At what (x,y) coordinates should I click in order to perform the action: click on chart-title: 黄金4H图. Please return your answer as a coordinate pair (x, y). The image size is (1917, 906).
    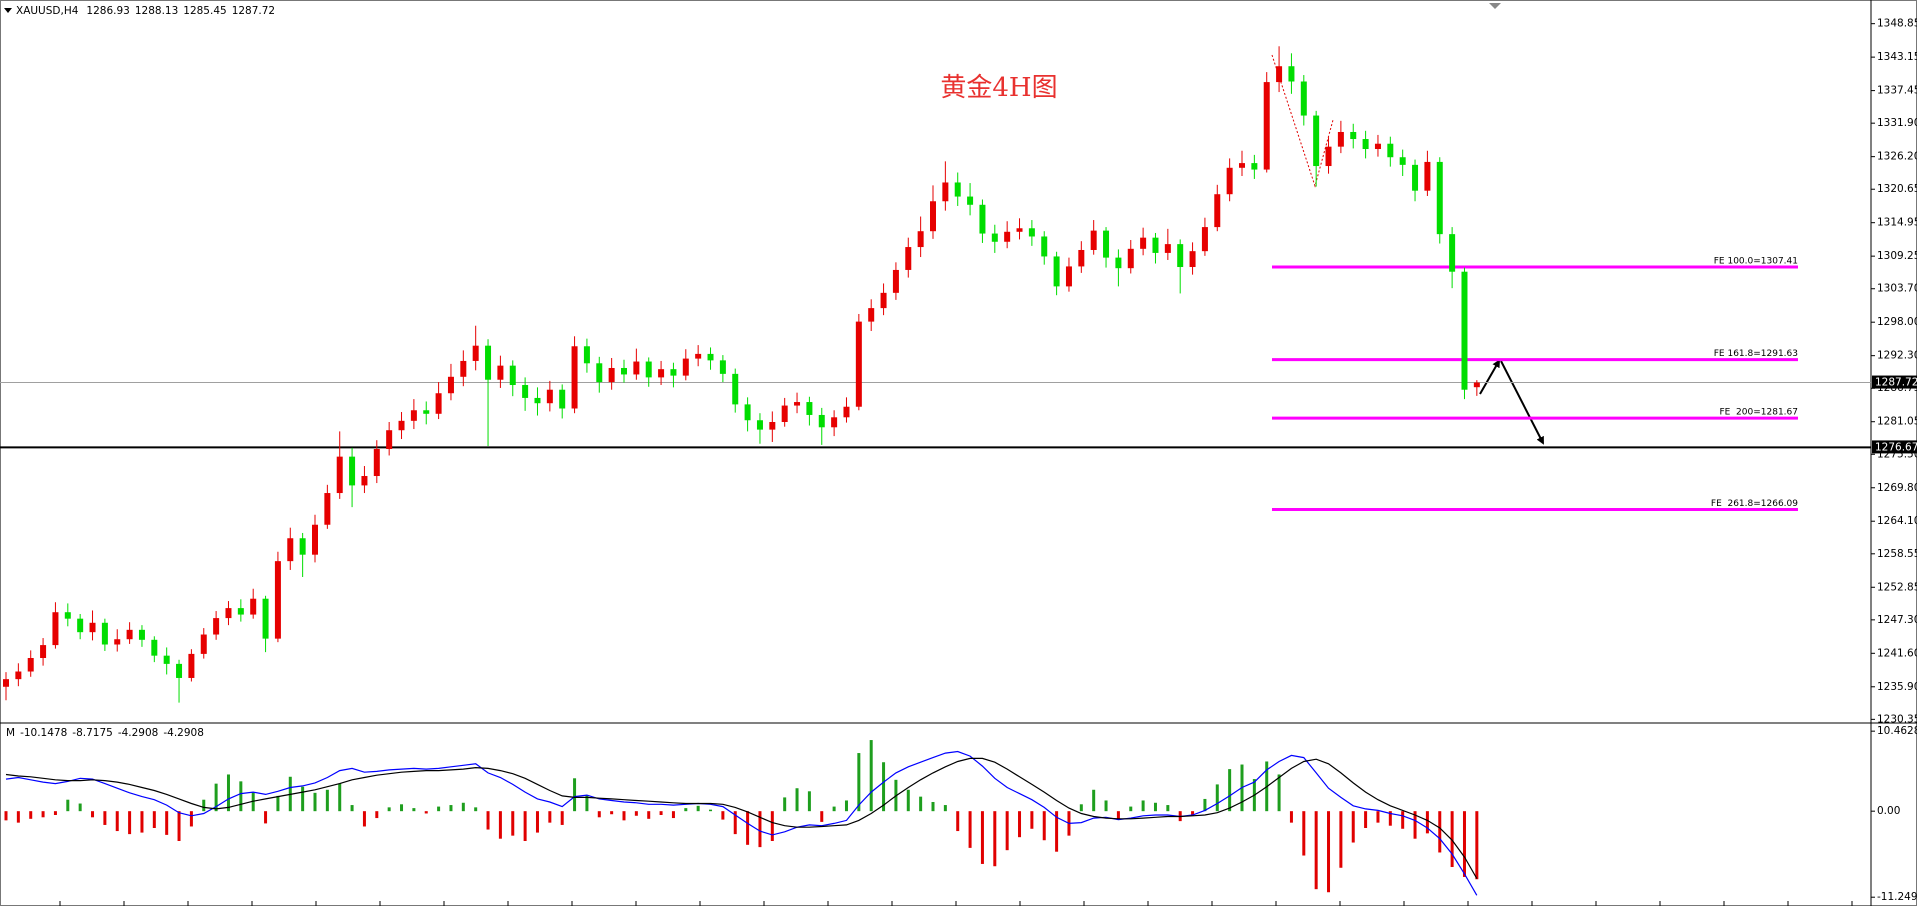
    Looking at the image, I should click on (998, 88).